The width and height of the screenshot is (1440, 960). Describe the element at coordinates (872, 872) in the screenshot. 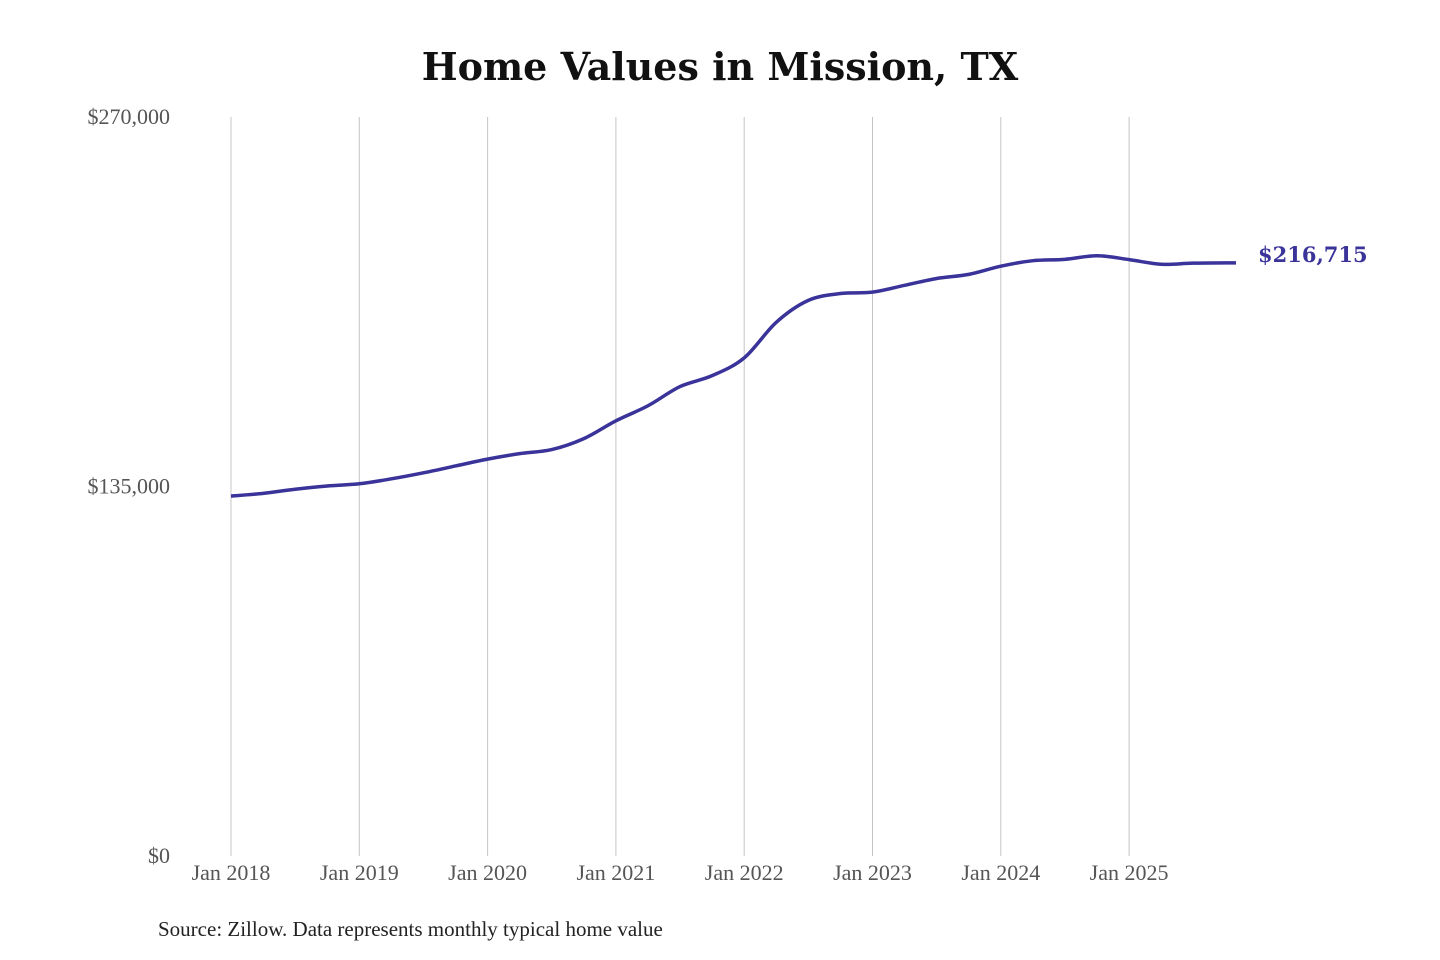

I see `x-tick-label: Jan 2023` at that location.